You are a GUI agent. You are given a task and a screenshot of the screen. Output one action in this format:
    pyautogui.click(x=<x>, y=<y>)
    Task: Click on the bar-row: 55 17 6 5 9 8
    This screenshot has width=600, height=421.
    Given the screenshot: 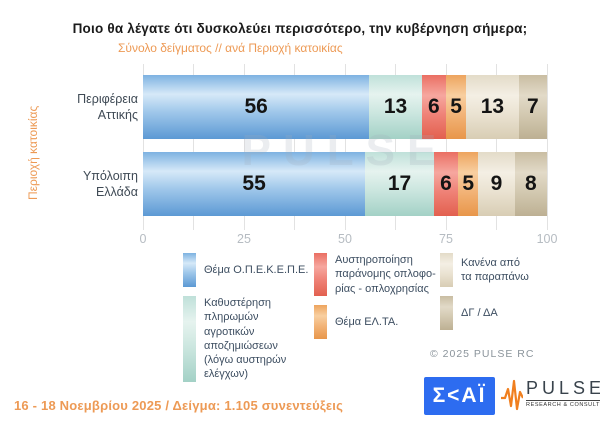 What is the action you would take?
    pyautogui.click(x=345, y=184)
    